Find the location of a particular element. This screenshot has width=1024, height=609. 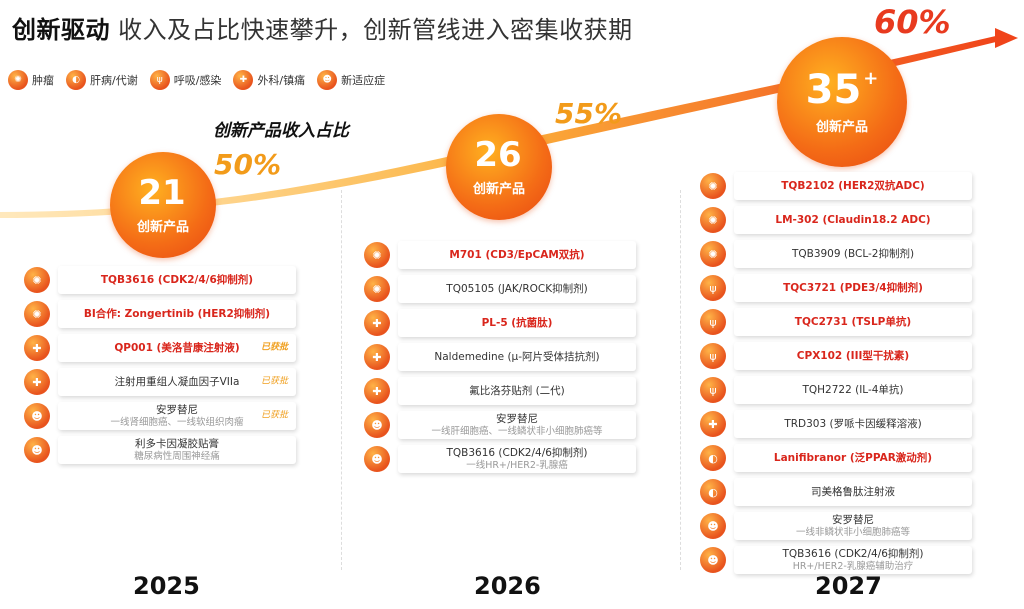

pipeline-card: 安罗替尼 一线非鳞状非小细胞肺癌等 is located at coordinates (853, 526).